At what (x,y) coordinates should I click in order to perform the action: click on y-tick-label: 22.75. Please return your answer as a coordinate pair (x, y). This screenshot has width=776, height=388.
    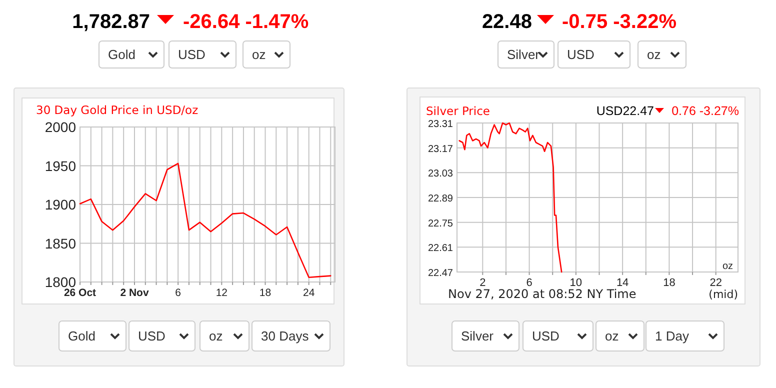
    Looking at the image, I should click on (441, 224).